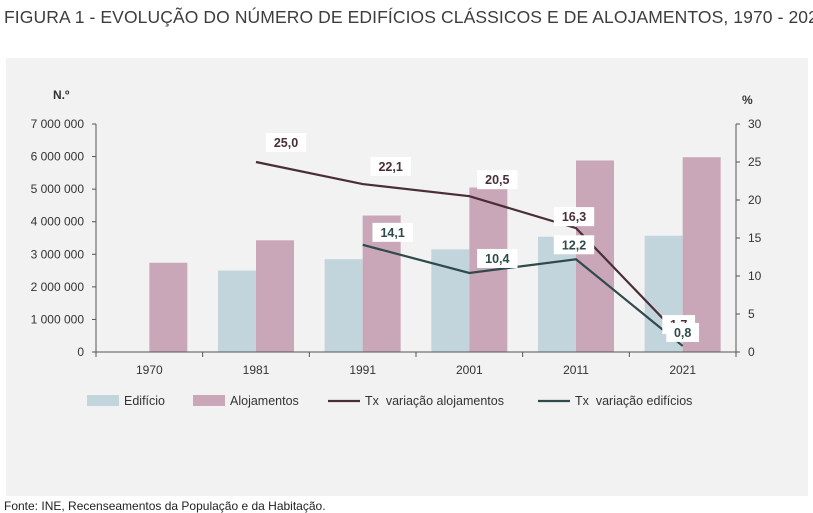  Describe the element at coordinates (58, 222) in the screenshot. I see `left-axis-tick-label: 4 000 000` at that location.